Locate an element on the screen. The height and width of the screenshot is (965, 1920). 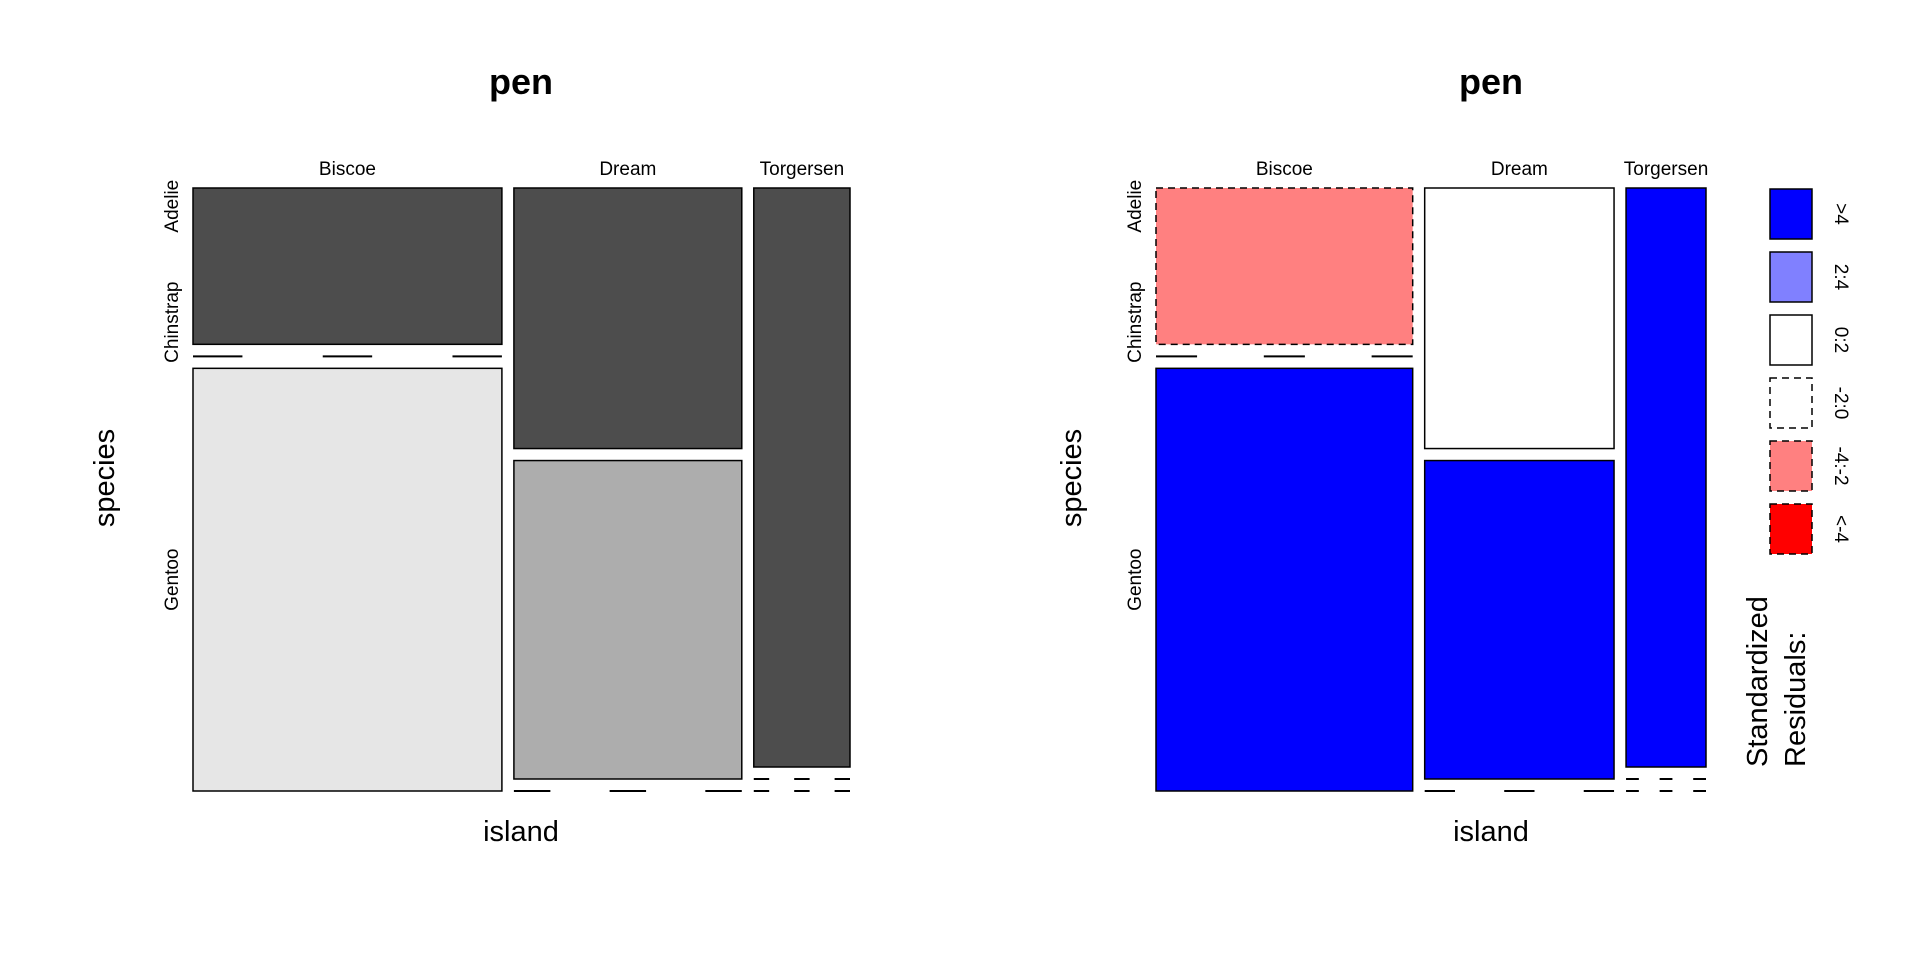
legend-title-line-2: Residuals: is located at coordinates (1796, 699).